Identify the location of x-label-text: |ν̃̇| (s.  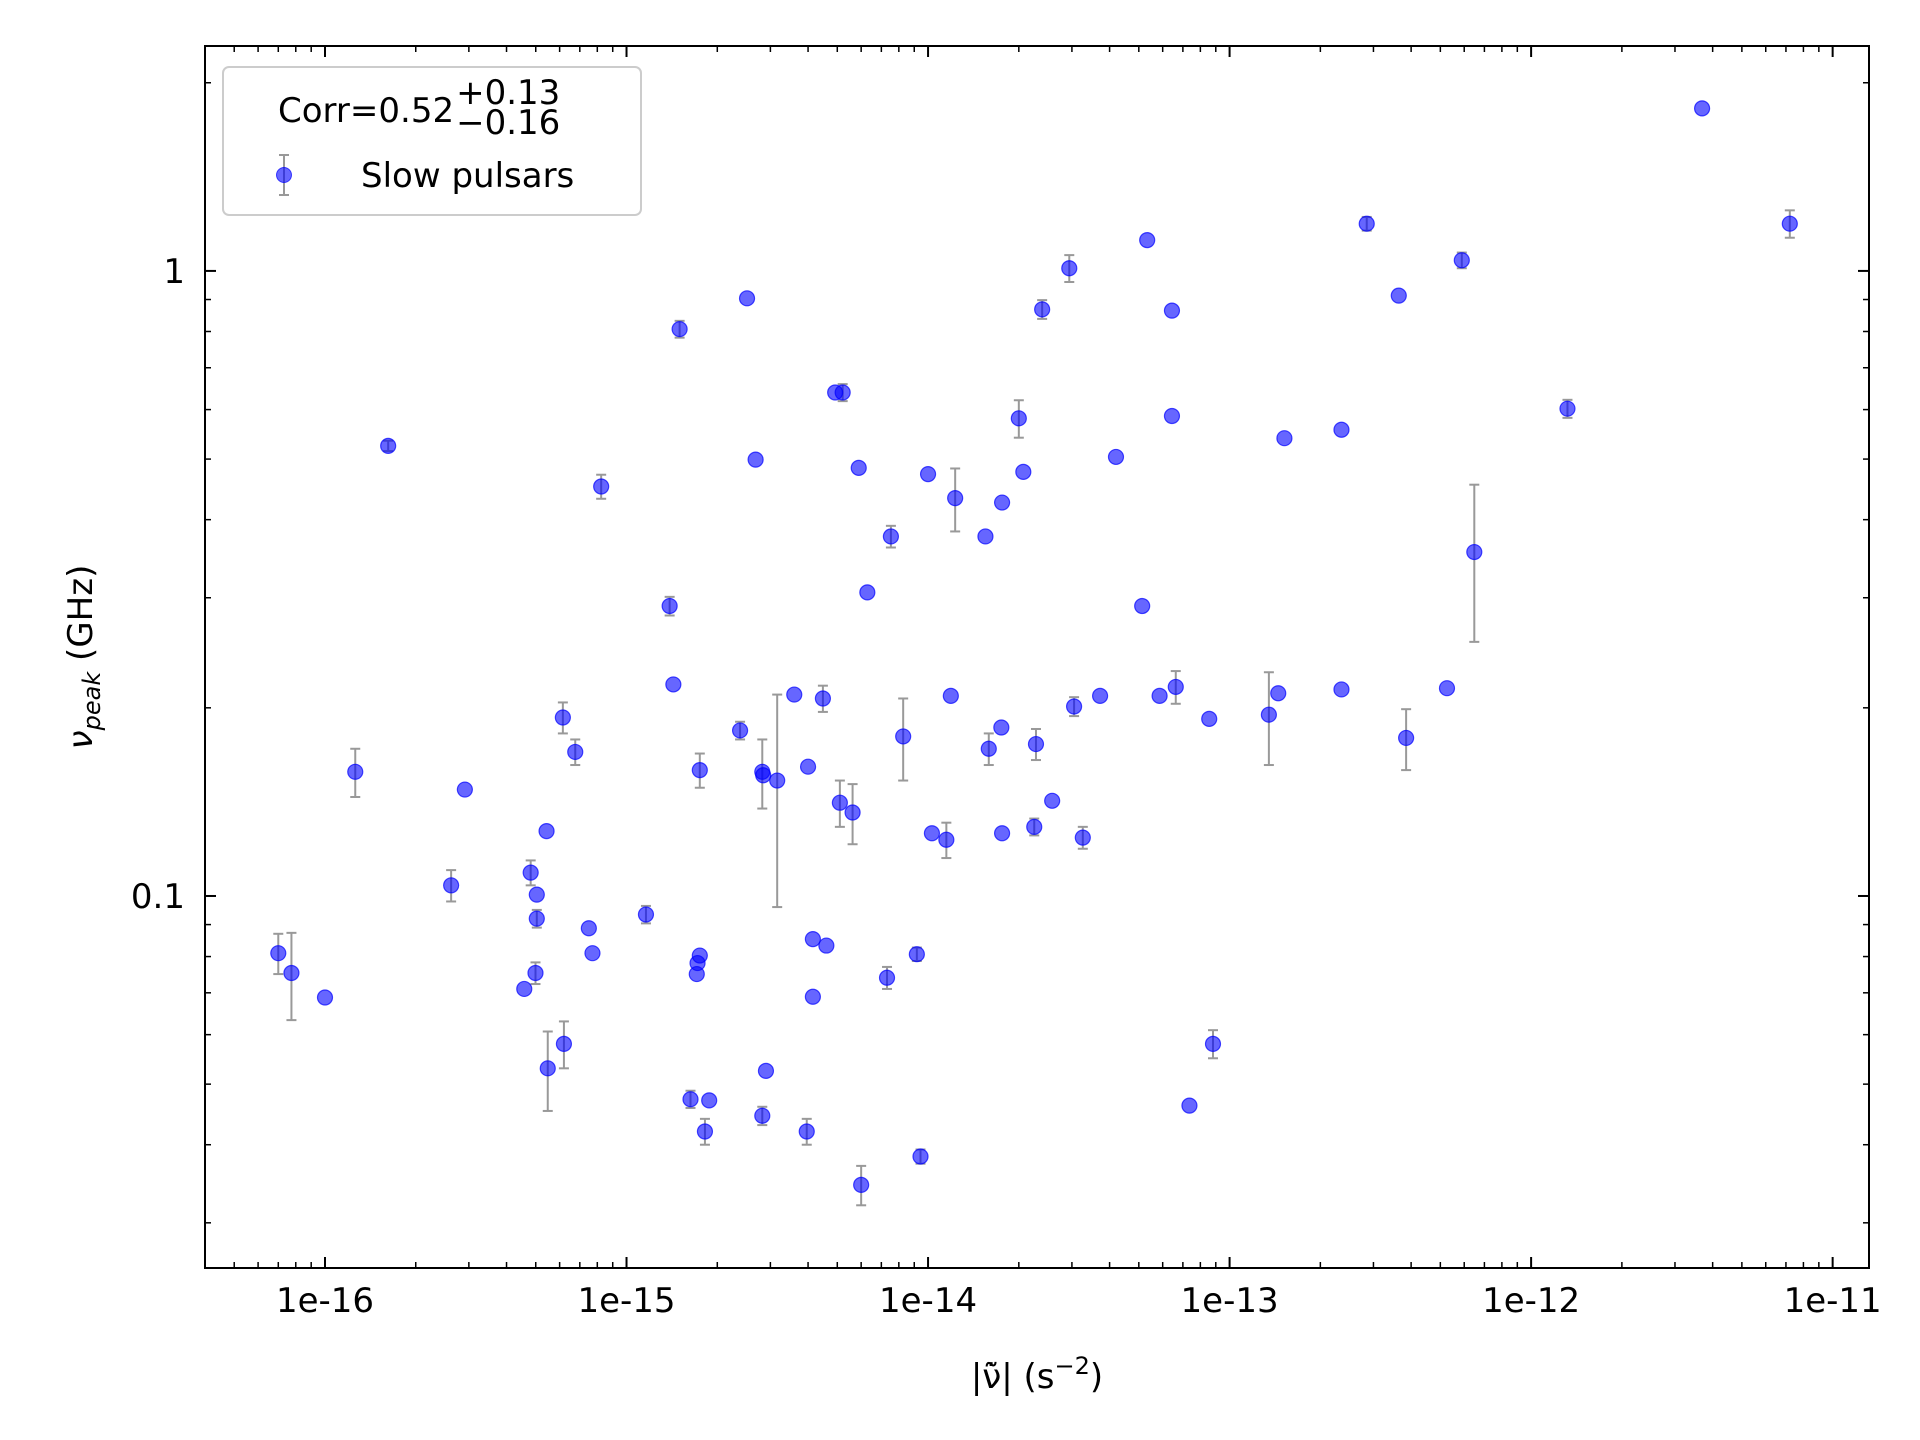
(1013, 1377).